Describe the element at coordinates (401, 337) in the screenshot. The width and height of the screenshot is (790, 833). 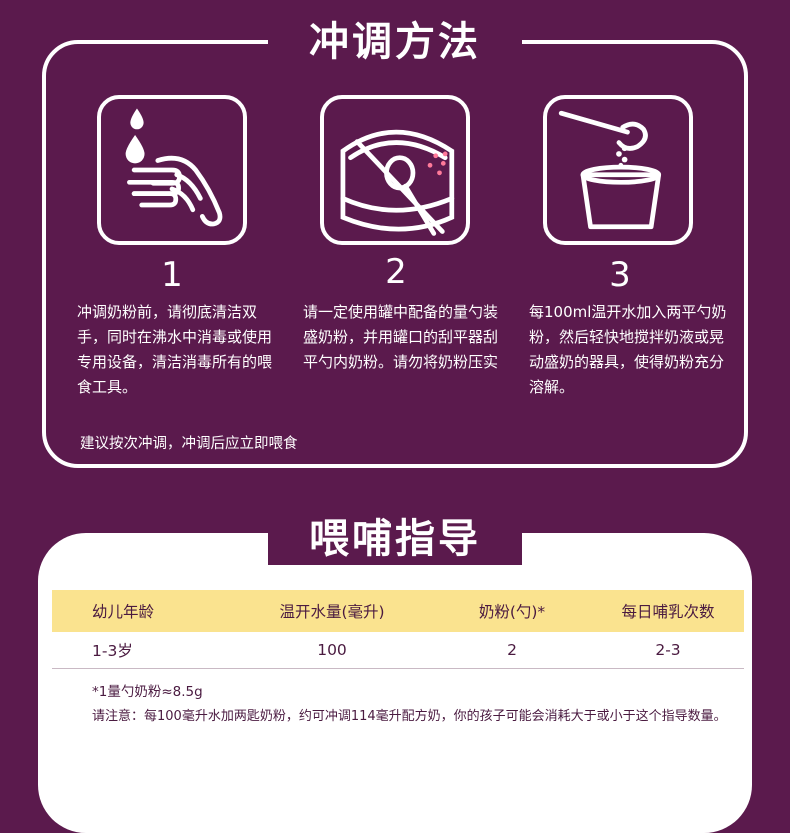
I see `step-2-text: 请一定使用罐中配备的量勺装盛奶粉，并用罐口的刮平器刮平勺内奶粉。请勿将奶粉压实` at that location.